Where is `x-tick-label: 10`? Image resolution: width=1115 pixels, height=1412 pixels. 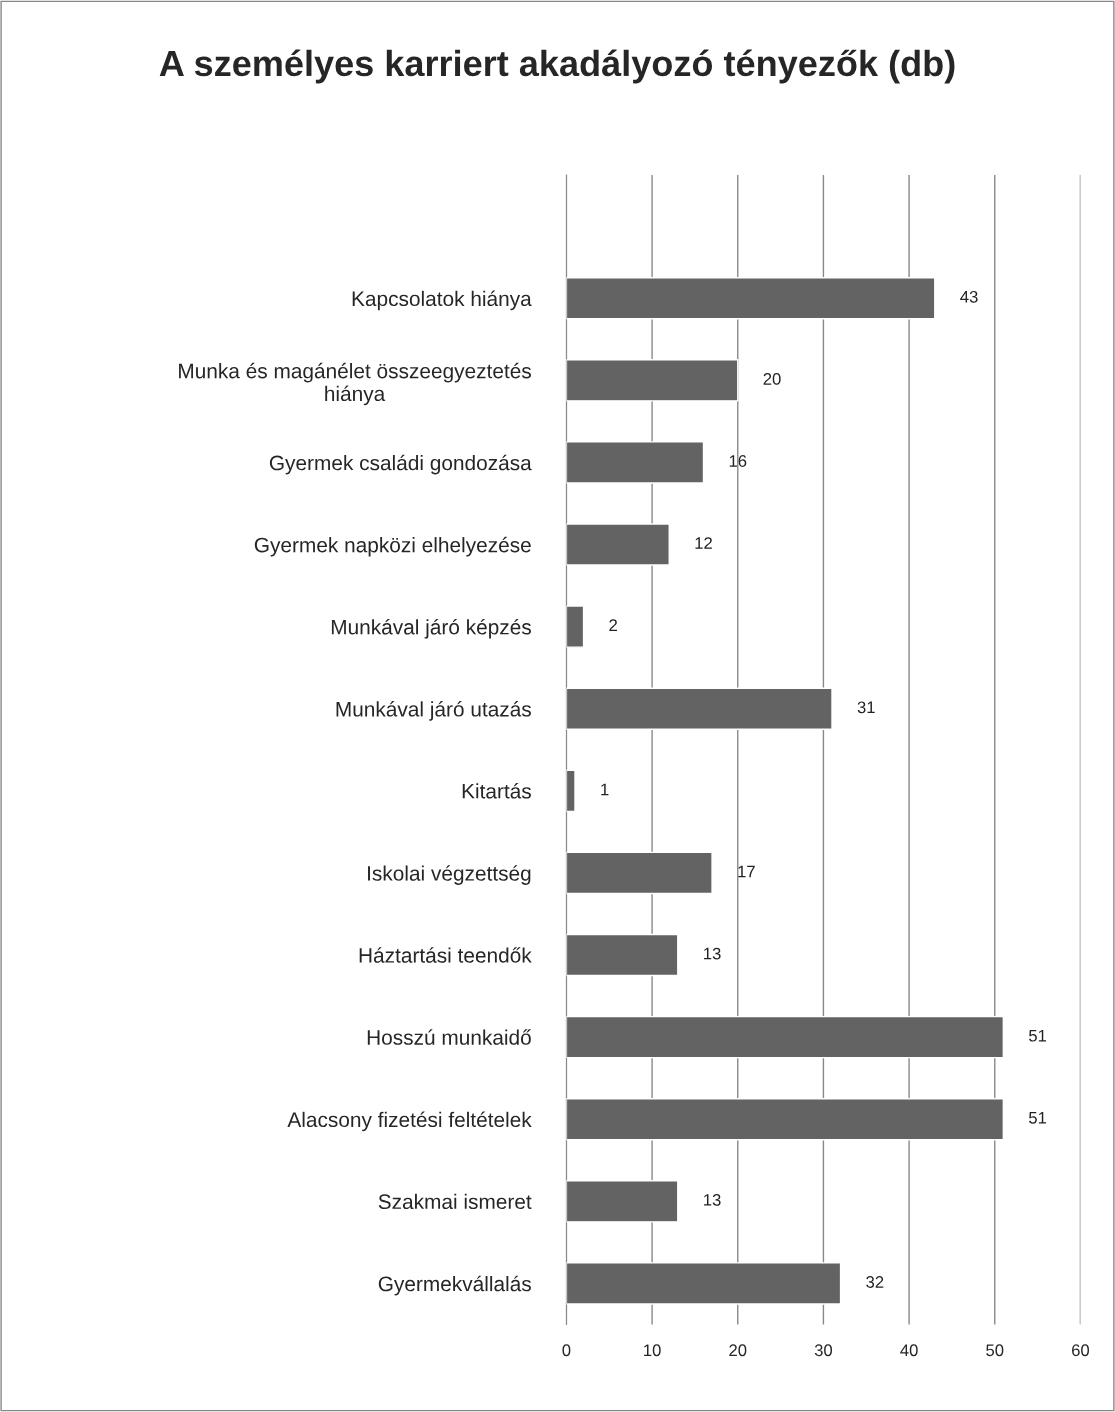 x-tick-label: 10 is located at coordinates (652, 1350).